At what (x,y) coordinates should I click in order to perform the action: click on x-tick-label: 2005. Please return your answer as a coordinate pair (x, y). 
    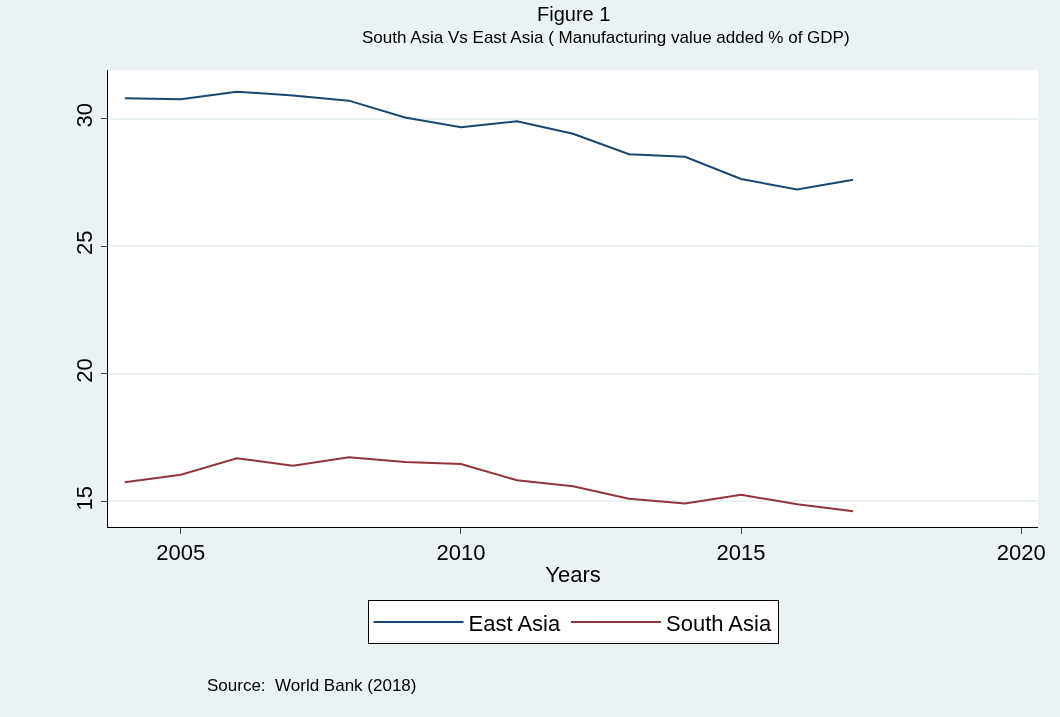
    Looking at the image, I should click on (181, 553).